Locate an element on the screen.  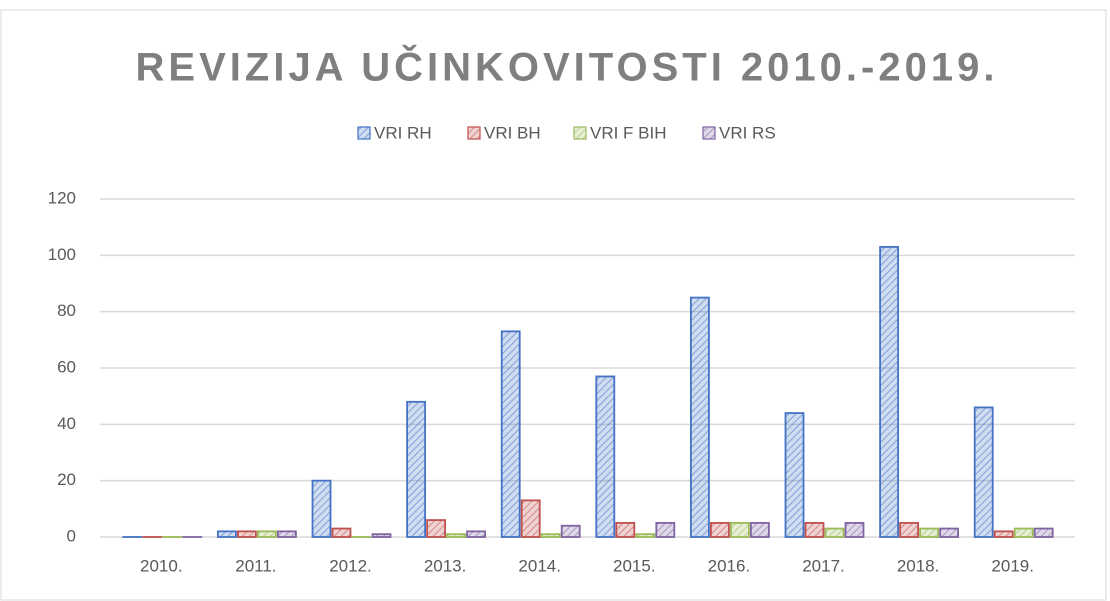
y-tick-label: 80 is located at coordinates (66, 310).